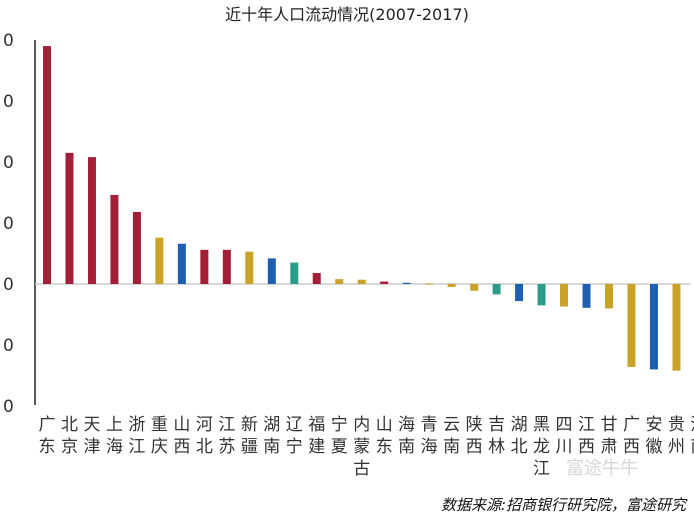 The image size is (694, 518). What do you see at coordinates (69, 436) in the screenshot?
I see `category-label: 北京` at bounding box center [69, 436].